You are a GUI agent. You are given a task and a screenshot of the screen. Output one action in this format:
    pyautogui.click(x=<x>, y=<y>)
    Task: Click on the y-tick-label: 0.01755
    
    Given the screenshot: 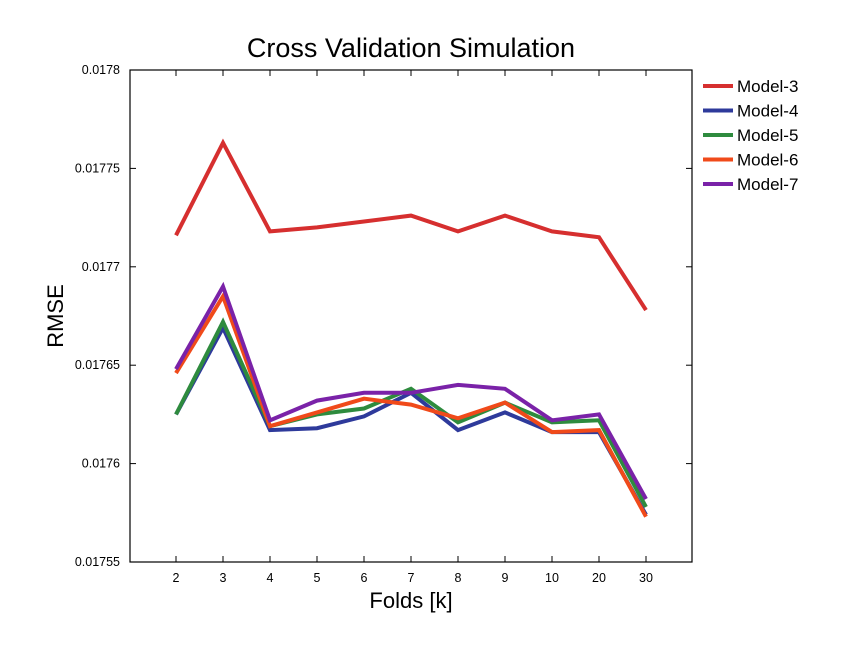 What is the action you would take?
    pyautogui.click(x=97, y=562)
    